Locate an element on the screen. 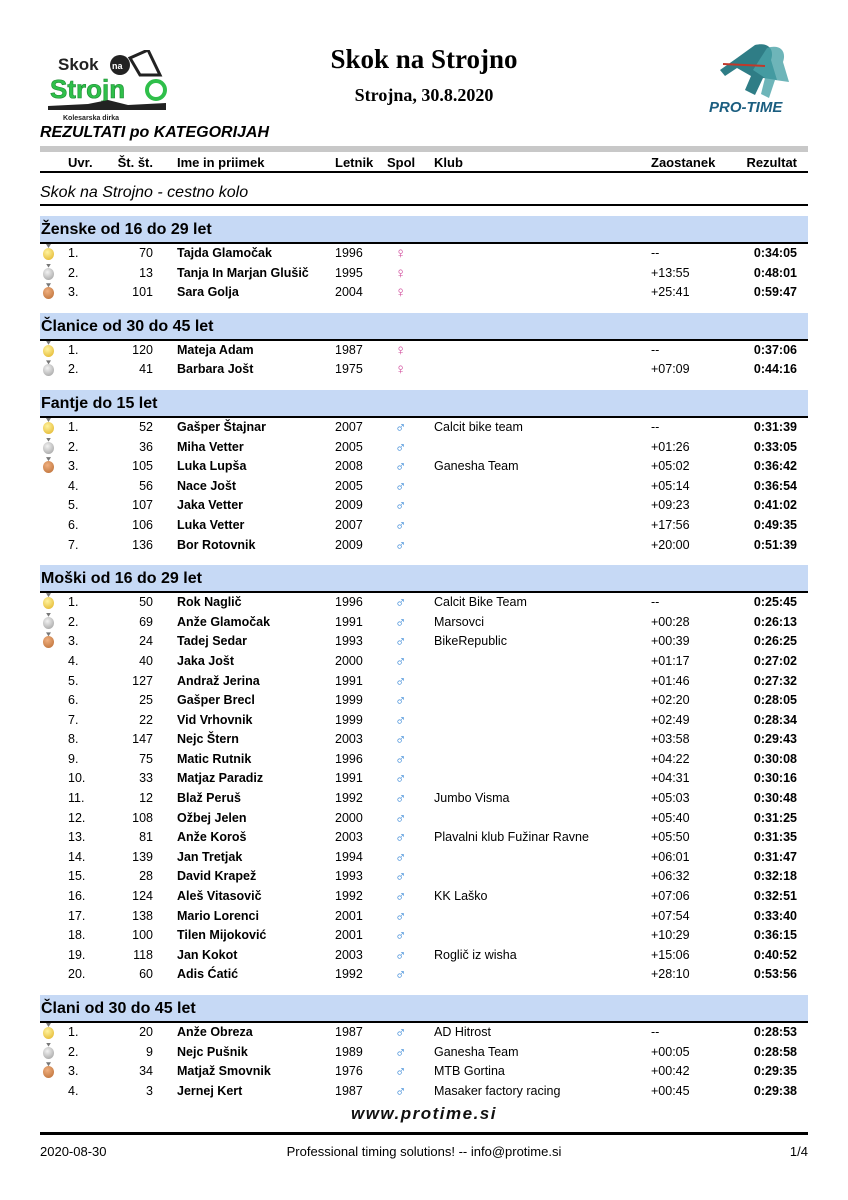 The image size is (848, 1200). name-cell: Jaka Vetter is located at coordinates (210, 505).